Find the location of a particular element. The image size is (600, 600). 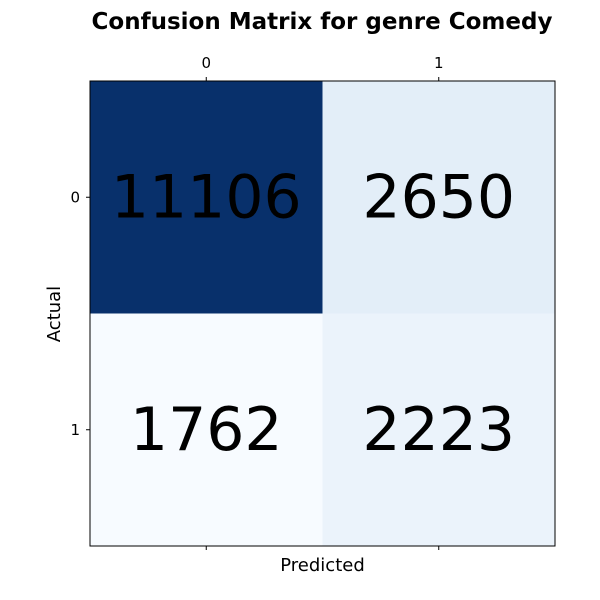

x-axis-label: Predicted is located at coordinates (322, 565).